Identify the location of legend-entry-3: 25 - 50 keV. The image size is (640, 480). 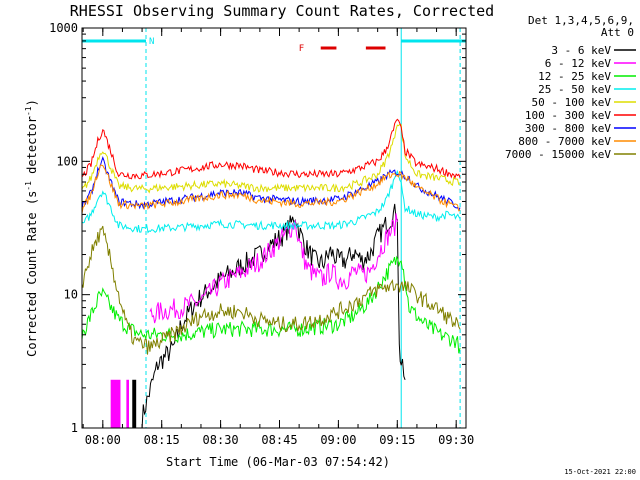
(574, 89).